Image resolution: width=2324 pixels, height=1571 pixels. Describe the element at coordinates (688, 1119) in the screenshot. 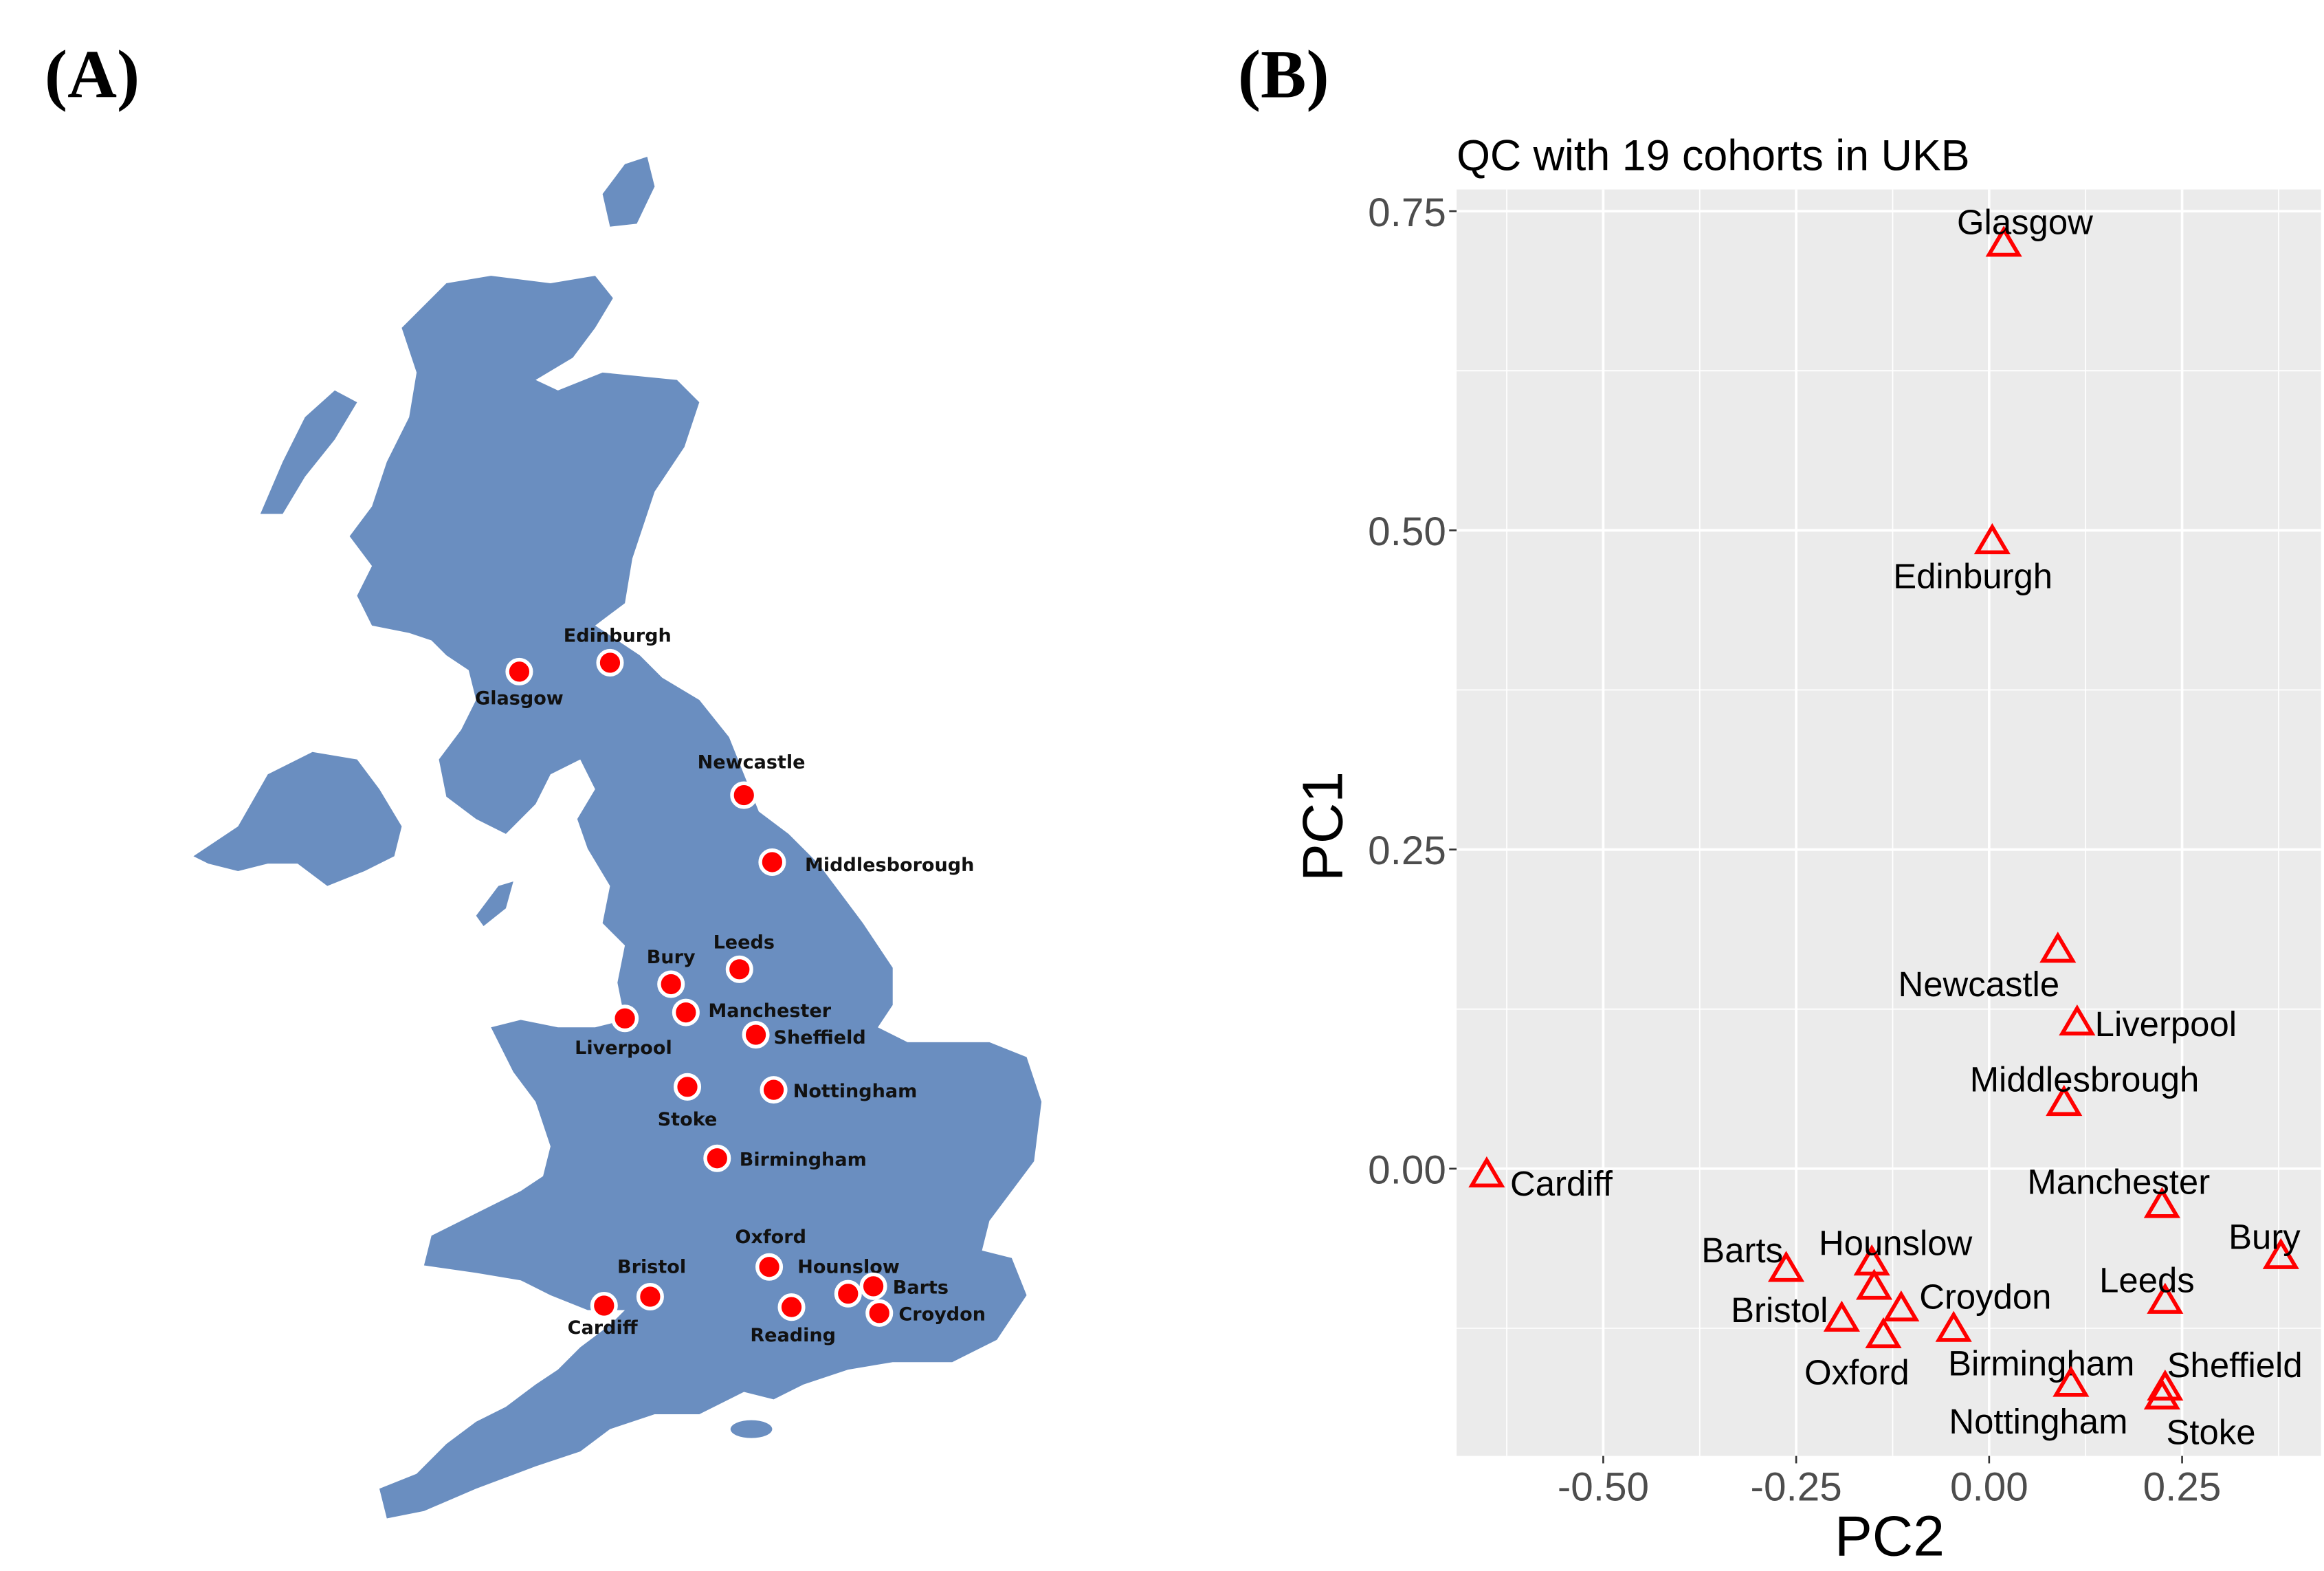

I see `city-label: Stoke` at that location.